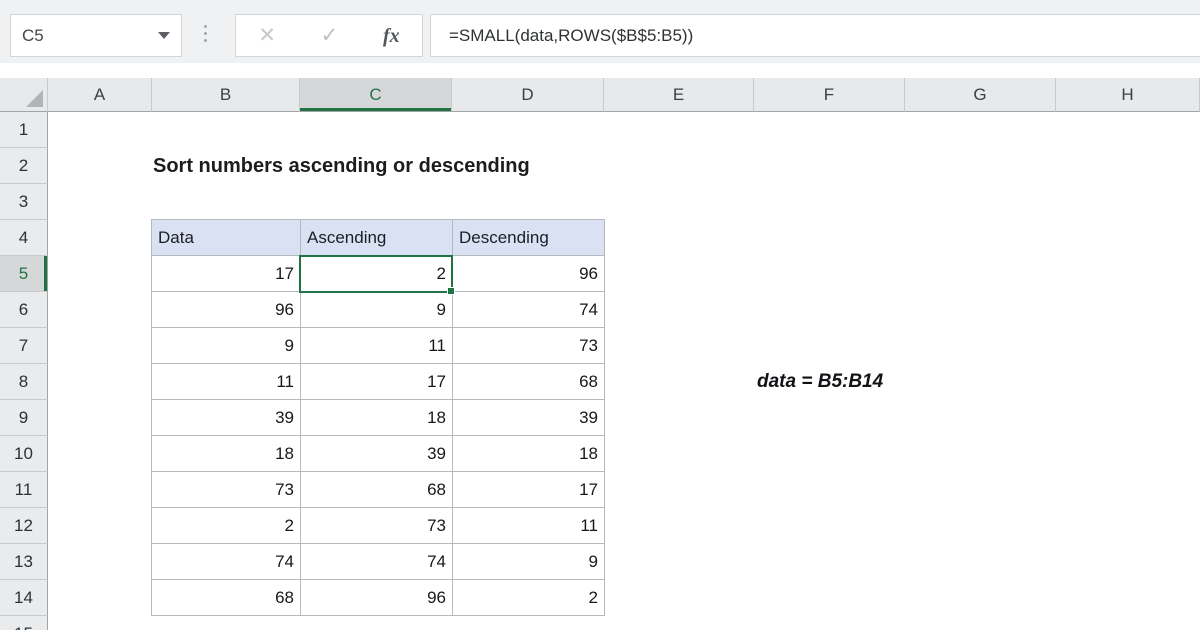 Image resolution: width=1200 pixels, height=630 pixels. What do you see at coordinates (226, 490) in the screenshot?
I see `cell-b11: 73` at bounding box center [226, 490].